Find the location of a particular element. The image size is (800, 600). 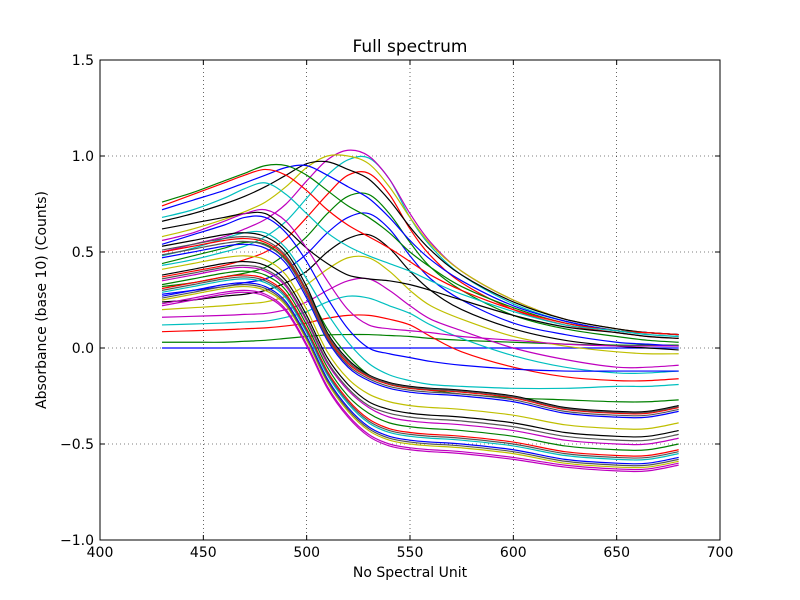

y-tick-labels: −1.0 −0.5 0.0 0.5 1.0 1.5 is located at coordinates (77, 301).